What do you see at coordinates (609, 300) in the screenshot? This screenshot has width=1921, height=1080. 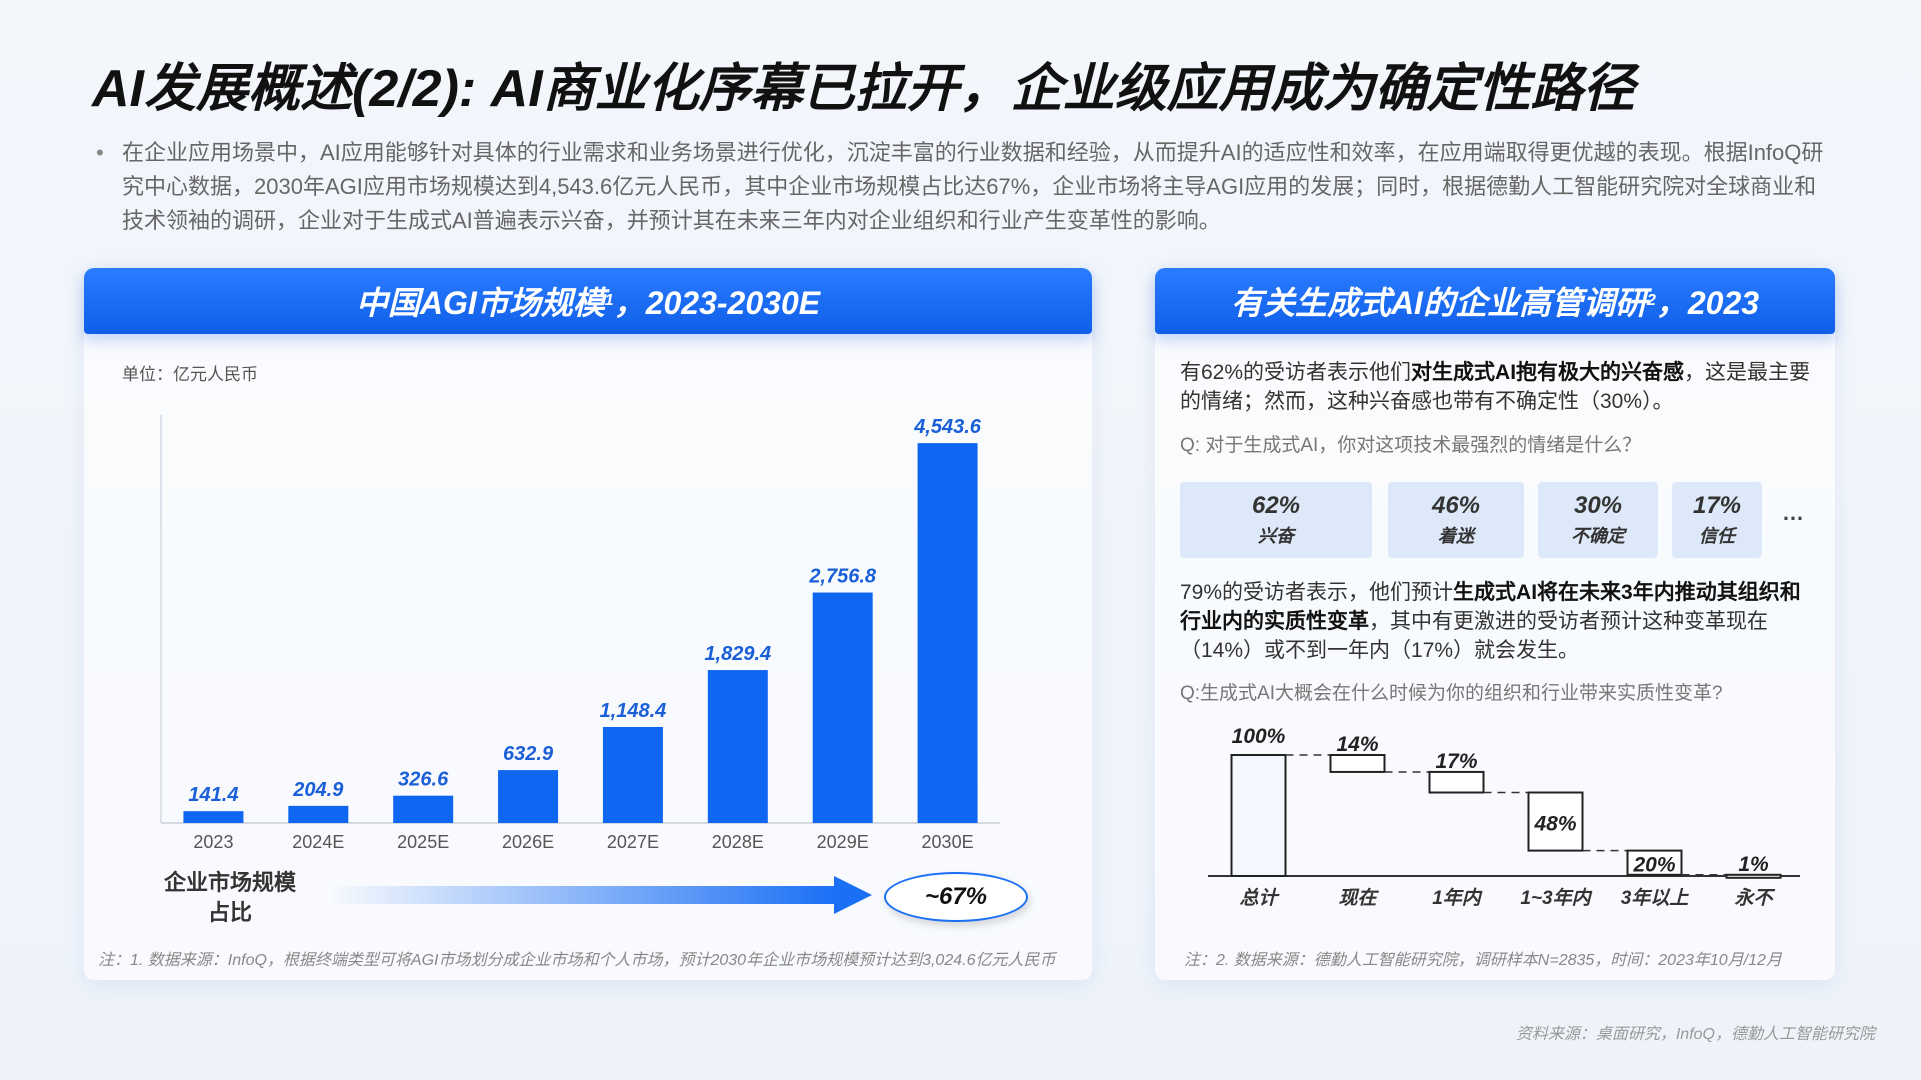 I see `market-size-header-sup: 1` at bounding box center [609, 300].